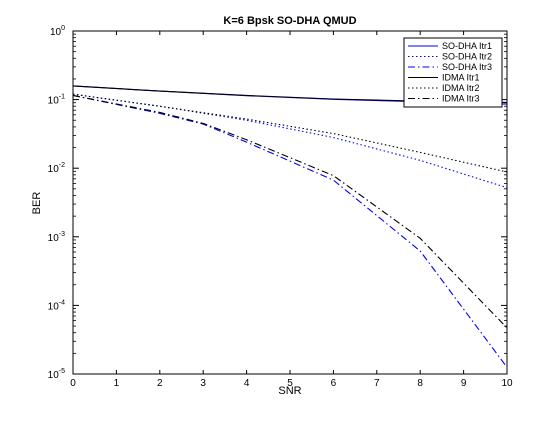  I want to click on y-tick-label: 10⁻⁵, so click(56, 374).